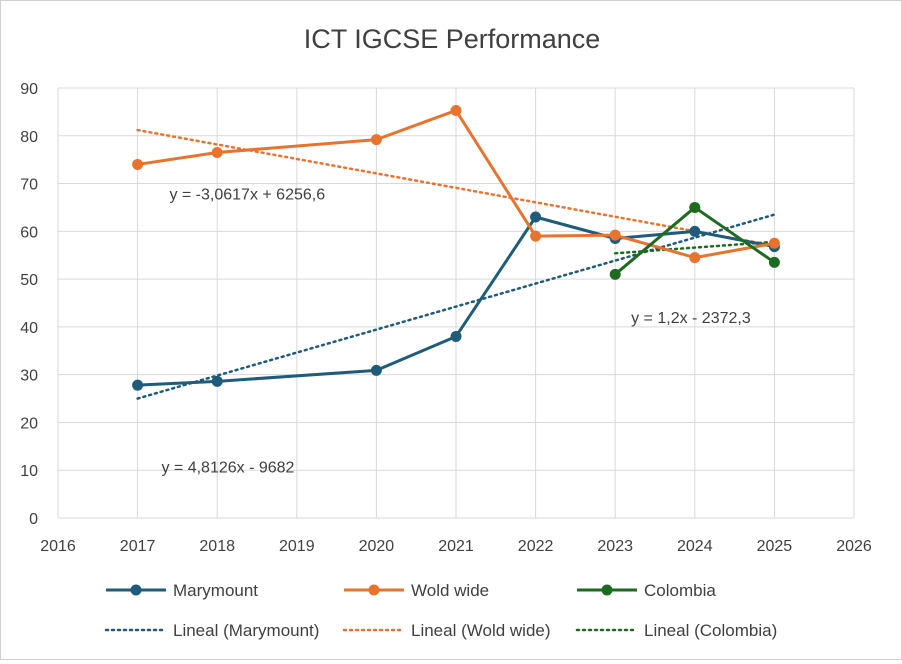  What do you see at coordinates (29, 423) in the screenshot?
I see `y-tick-label-20: 20` at bounding box center [29, 423].